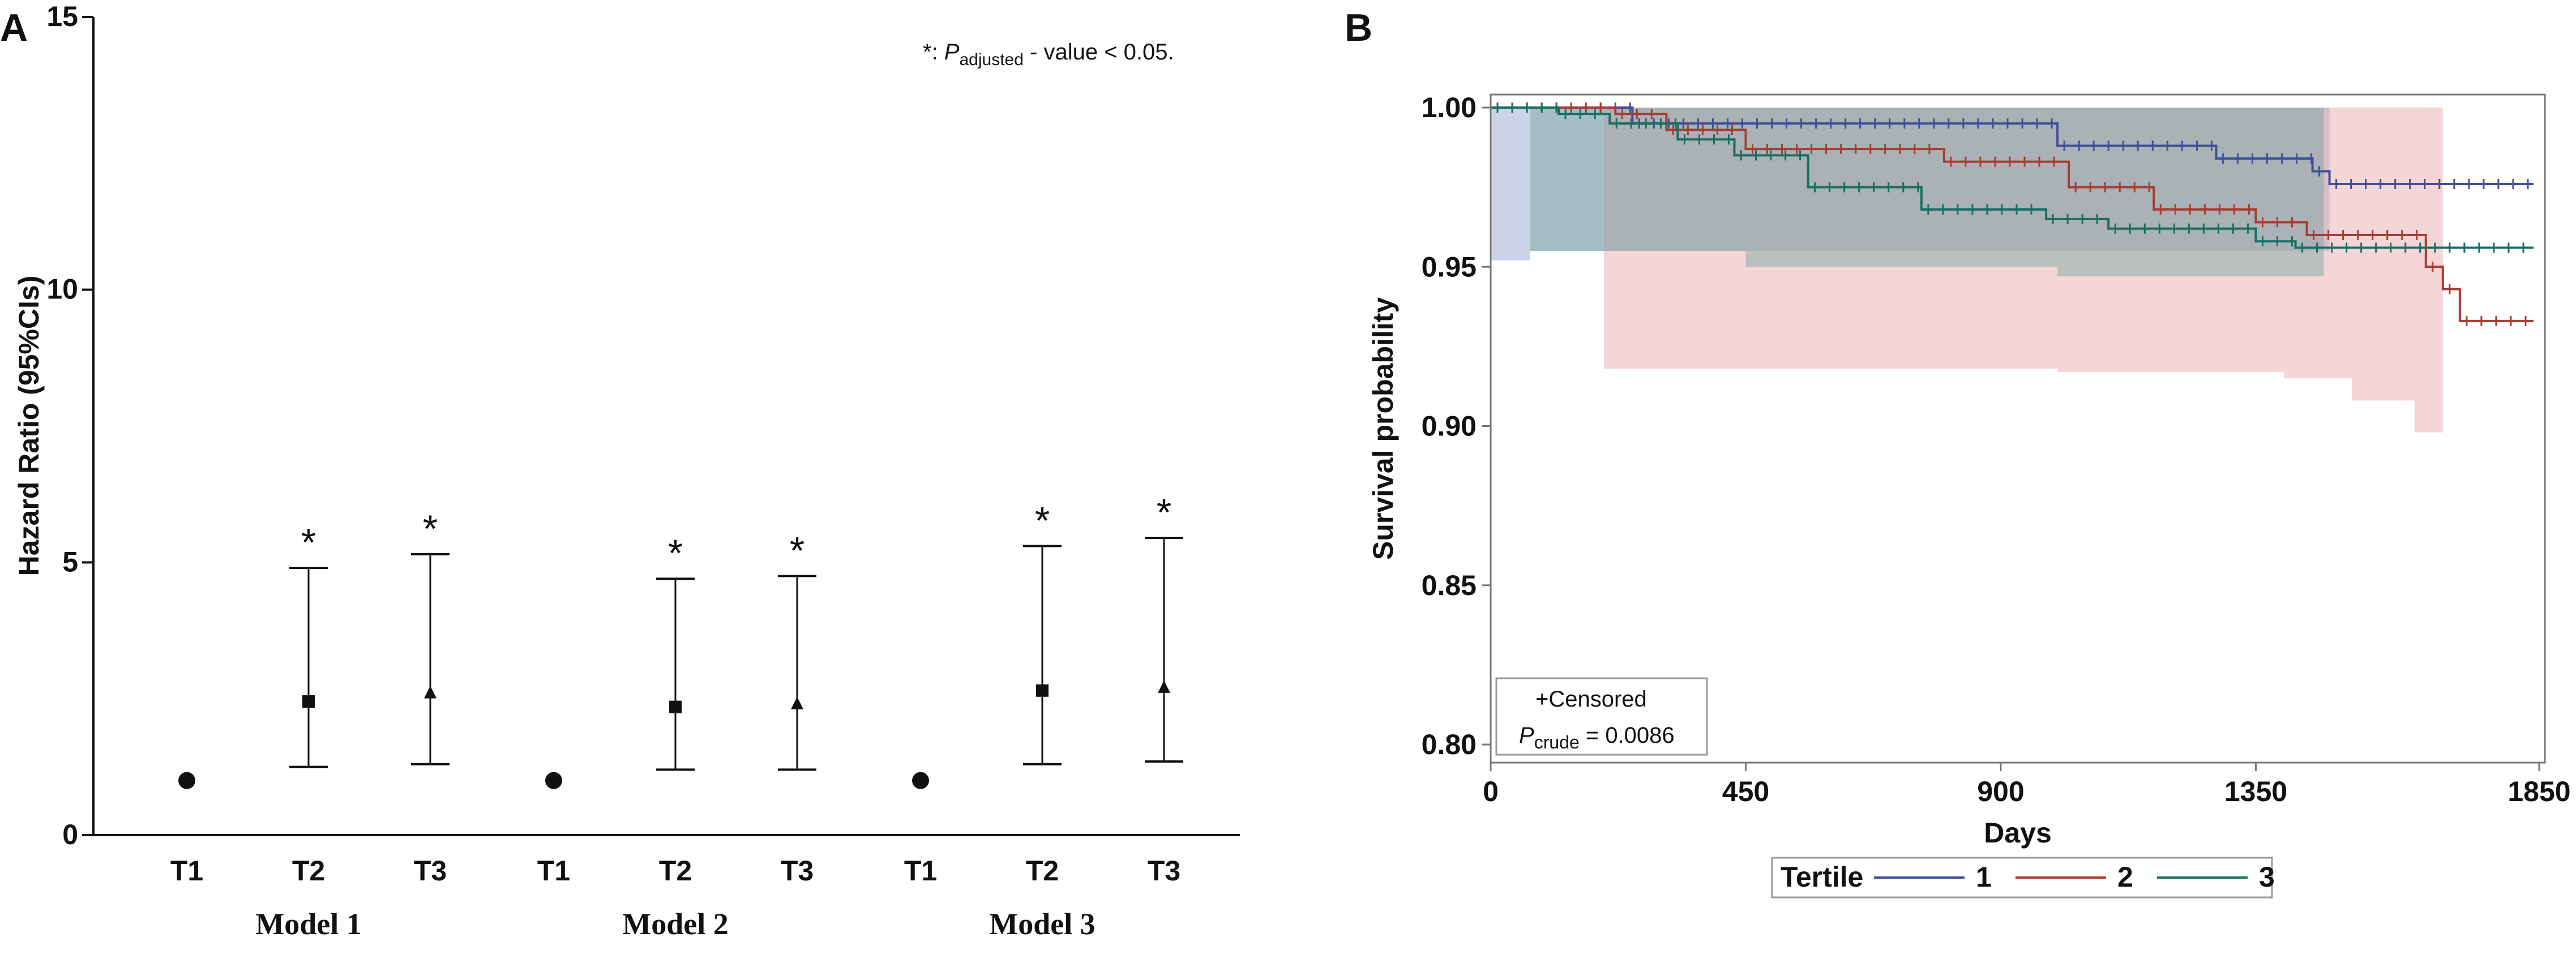 This screenshot has height=954, width=2576. What do you see at coordinates (2074, 877) in the screenshot?
I see `legend-items: 1 2 3` at bounding box center [2074, 877].